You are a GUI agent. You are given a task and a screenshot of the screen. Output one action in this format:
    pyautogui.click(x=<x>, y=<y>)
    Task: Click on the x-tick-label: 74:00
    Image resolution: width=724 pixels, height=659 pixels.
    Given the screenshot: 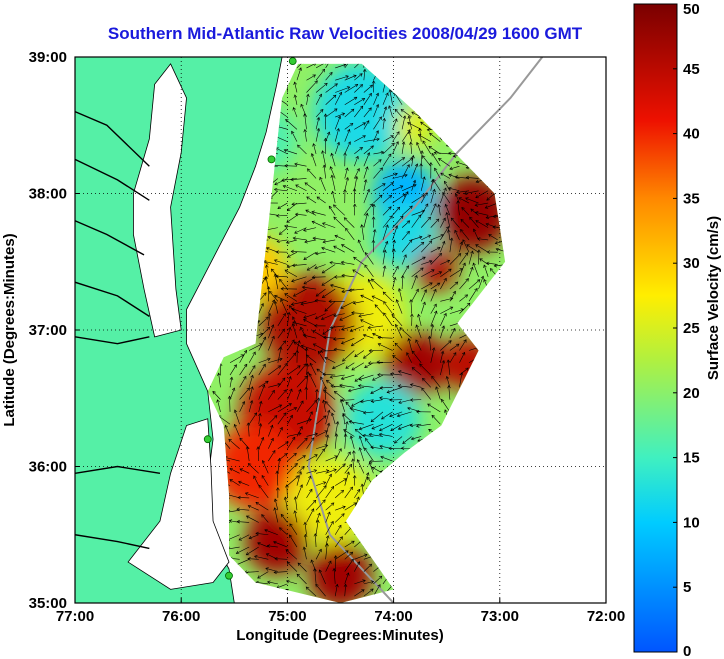 What is the action you would take?
    pyautogui.click(x=393, y=616)
    